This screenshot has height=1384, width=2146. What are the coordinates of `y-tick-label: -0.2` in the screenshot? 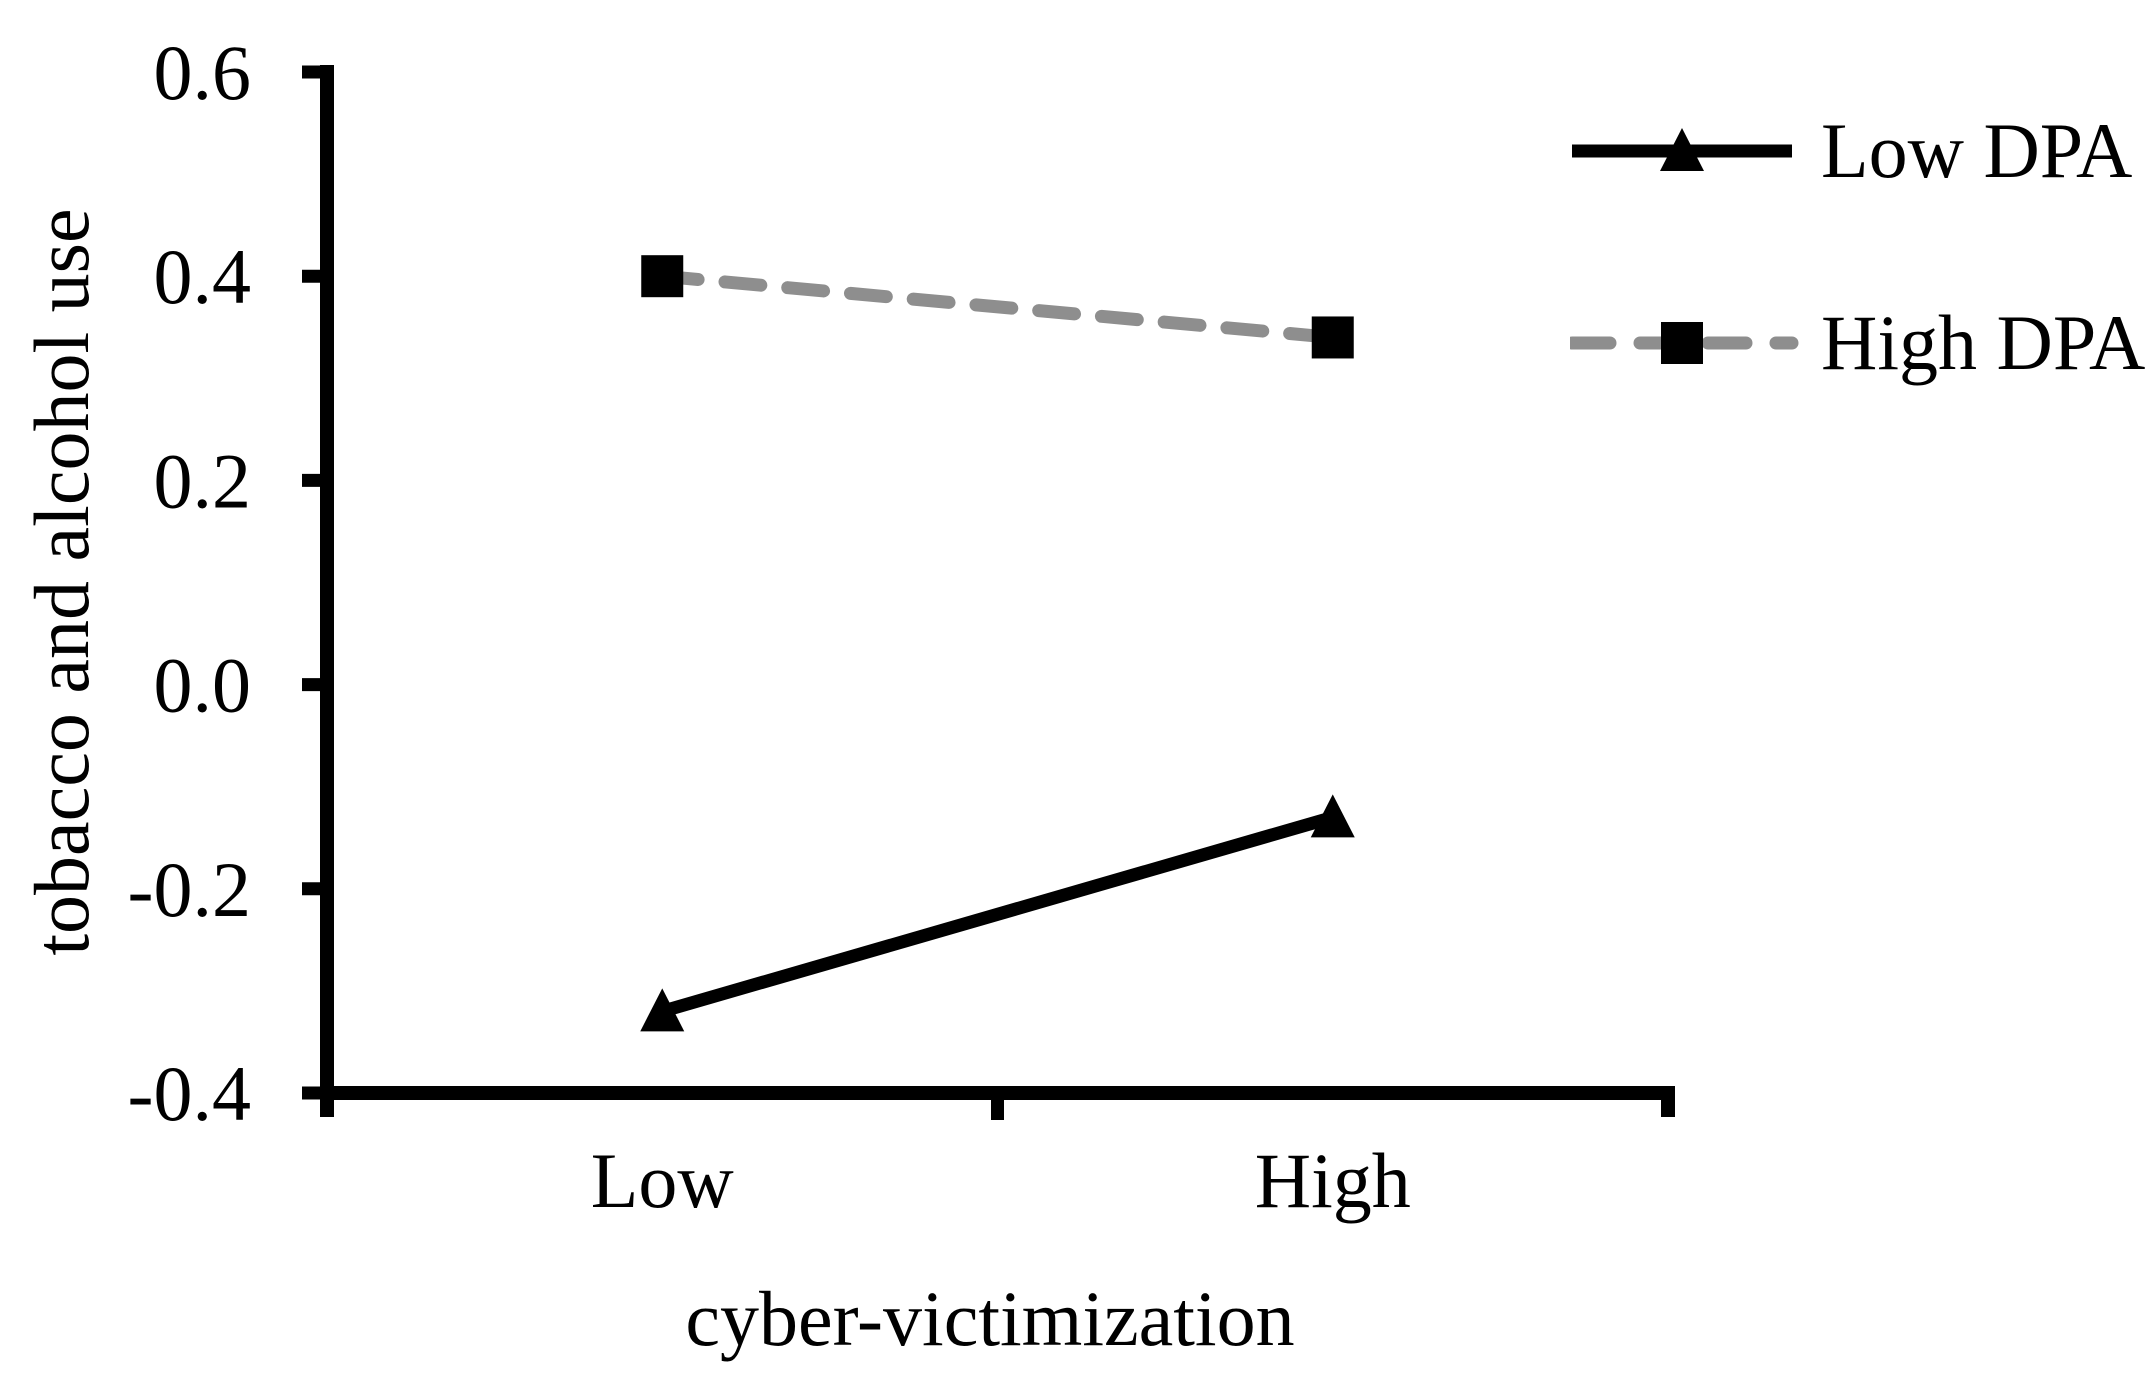 It's located at (189, 889).